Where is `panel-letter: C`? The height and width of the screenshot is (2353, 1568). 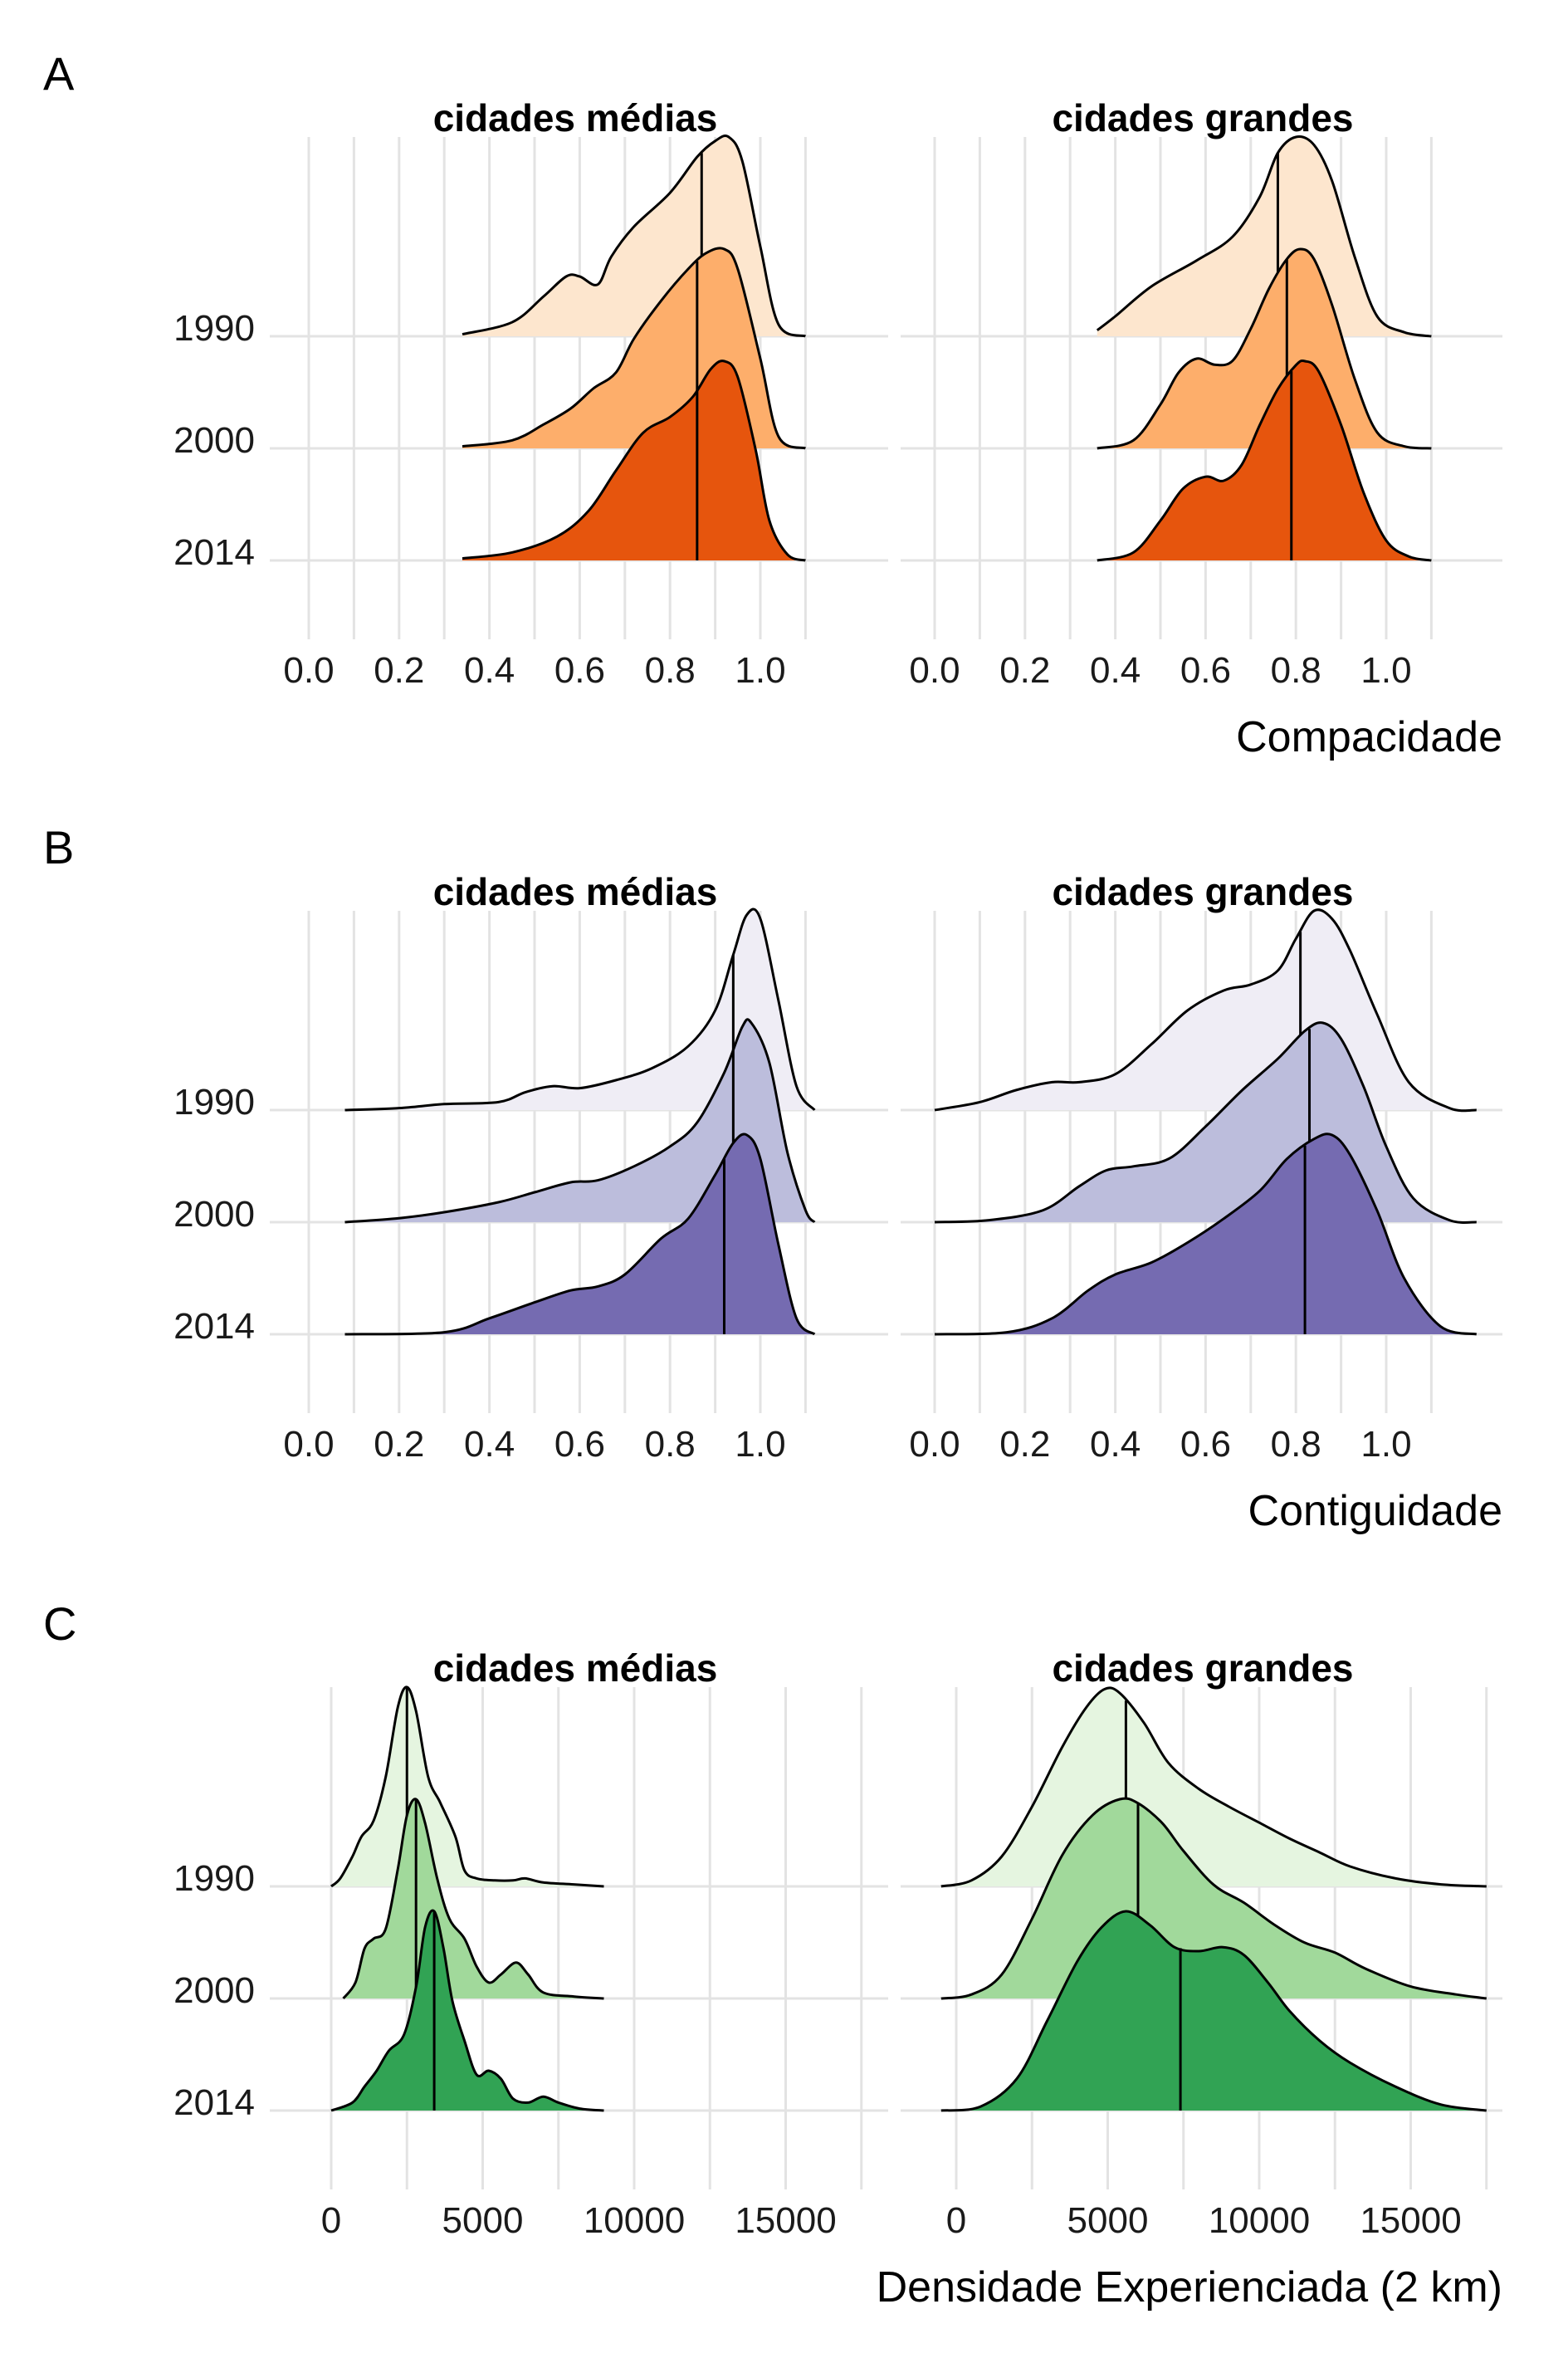
panel-letter: C is located at coordinates (59, 1623).